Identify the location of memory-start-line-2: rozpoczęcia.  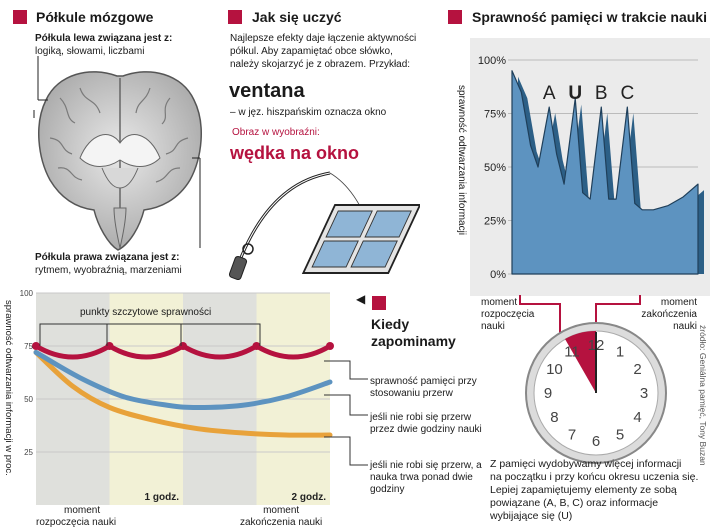
(508, 314).